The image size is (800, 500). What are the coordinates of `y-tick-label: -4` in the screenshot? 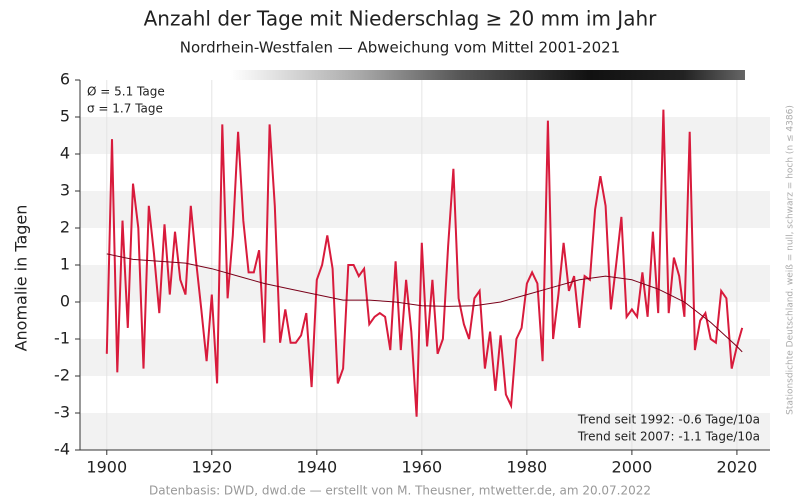 It's located at (62, 449).